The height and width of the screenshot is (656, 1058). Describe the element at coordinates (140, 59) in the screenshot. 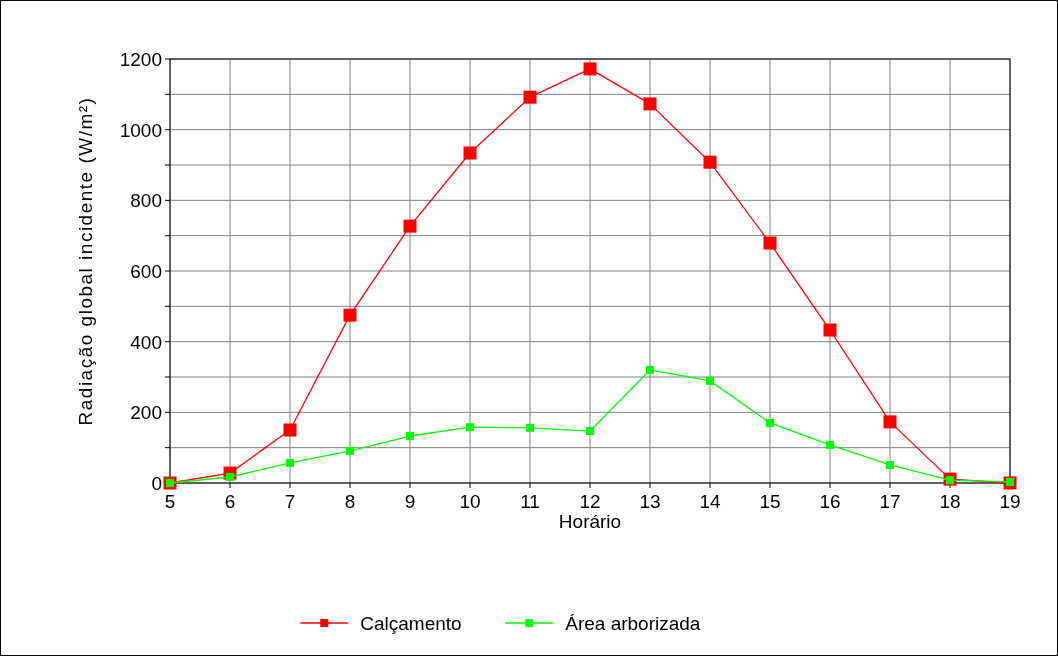

I see `y-tick-label: 1200` at that location.